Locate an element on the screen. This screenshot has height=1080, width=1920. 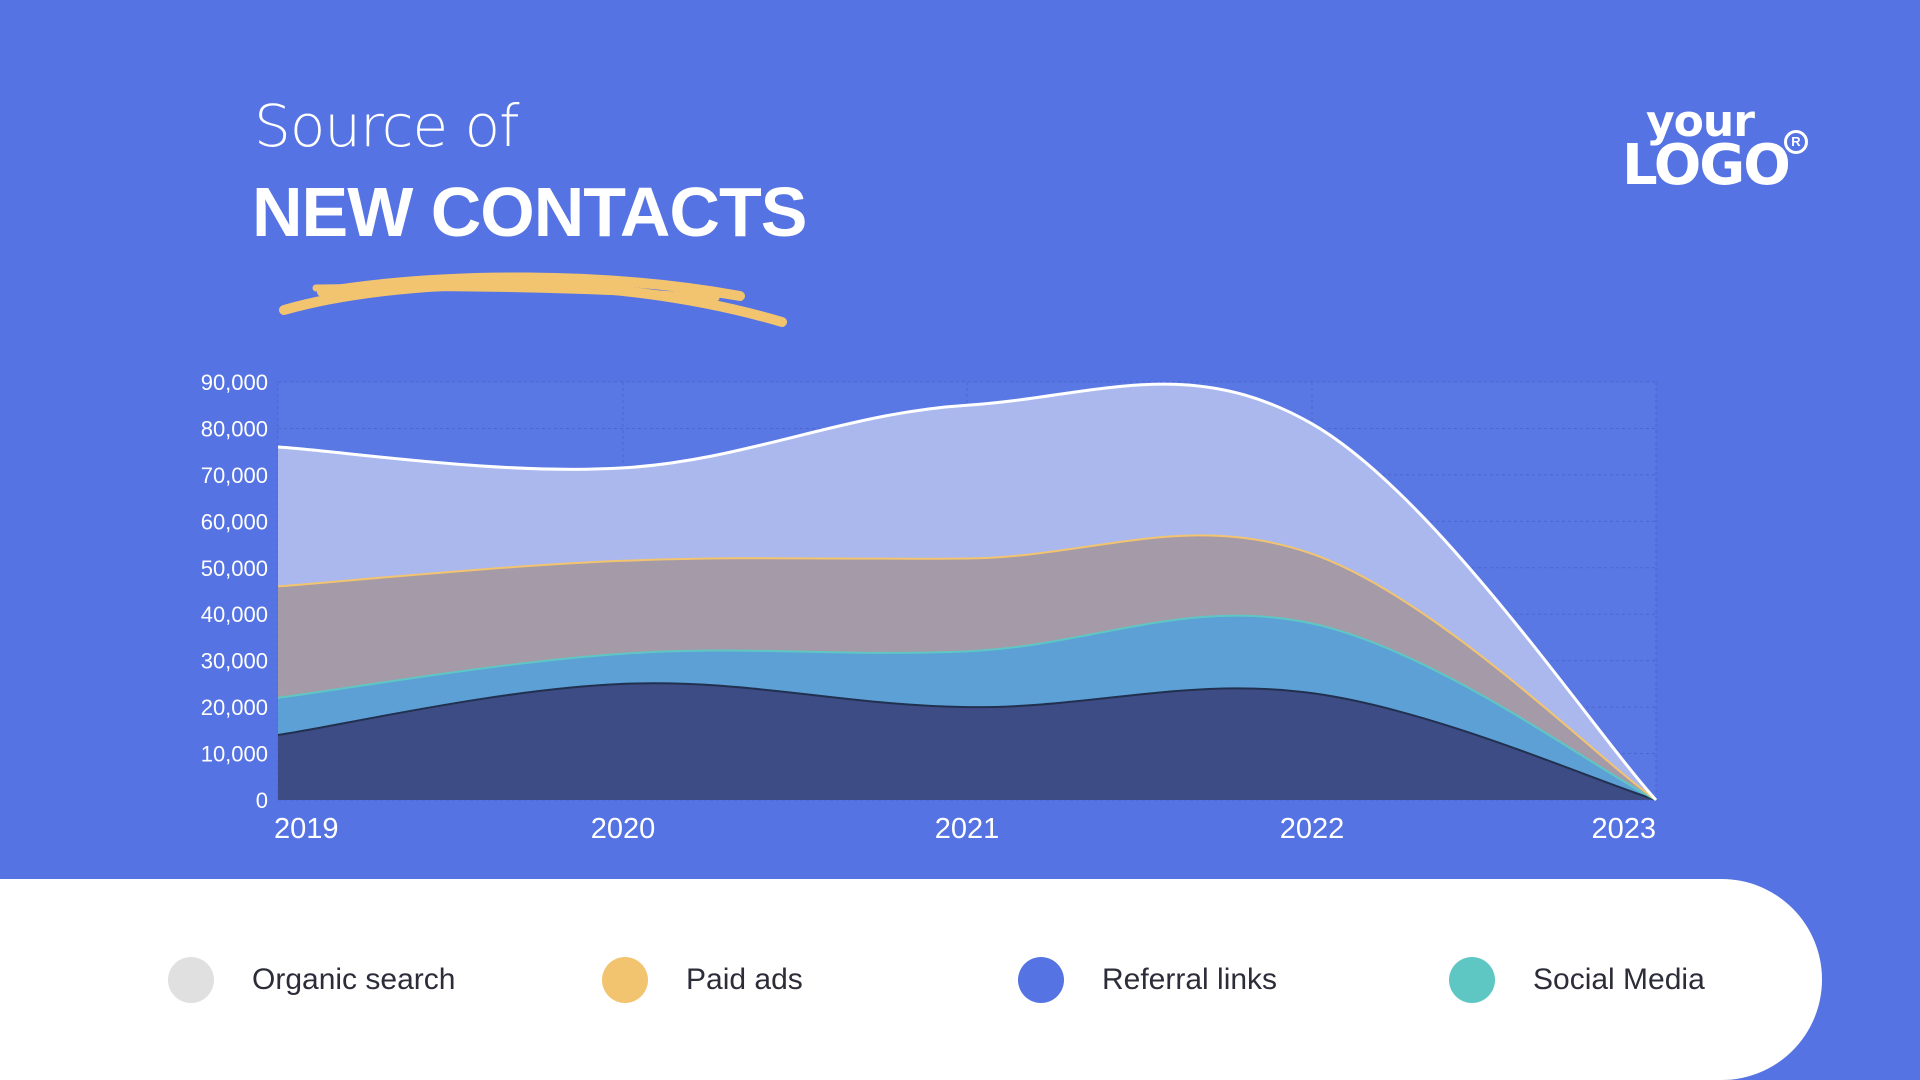
x-tick-label: 2019 is located at coordinates (306, 829).